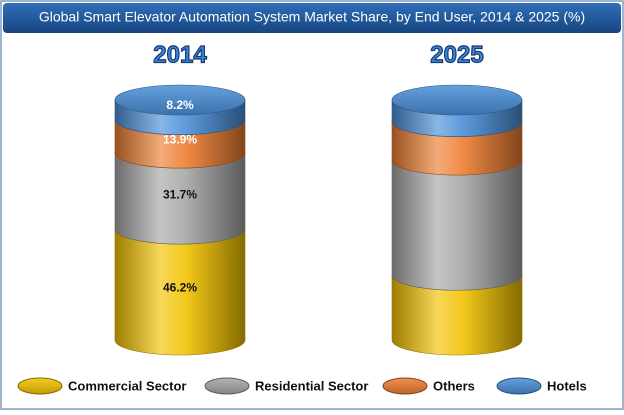 This screenshot has width=624, height=415. I want to click on title-banner, so click(312, 18).